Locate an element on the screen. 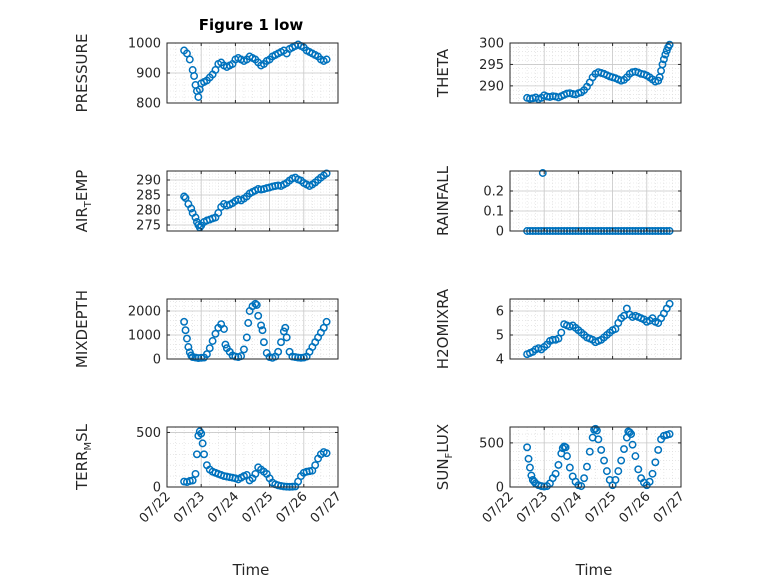 This screenshot has width=778, height=583. subplot-mid2-left: 0 1000 2000 MIXDEPTH is located at coordinates (206, 329).